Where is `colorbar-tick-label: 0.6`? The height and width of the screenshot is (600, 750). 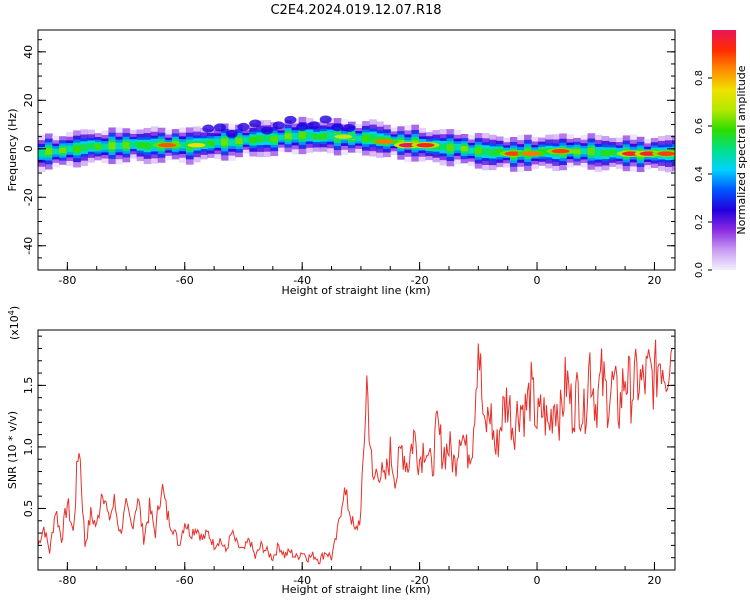
colorbar-tick-label: 0.6 is located at coordinates (699, 126).